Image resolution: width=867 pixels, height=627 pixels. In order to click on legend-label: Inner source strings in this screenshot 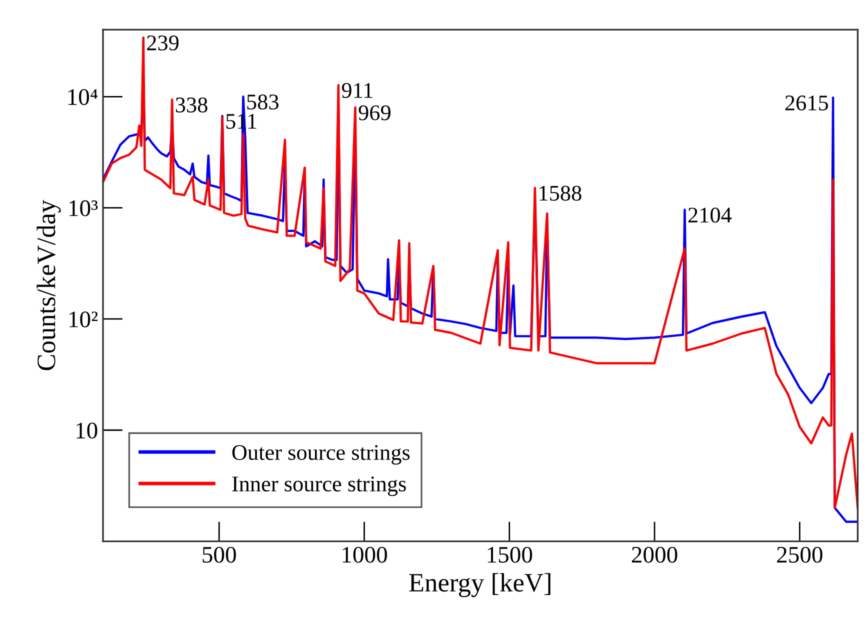, I will do `click(319, 486)`.